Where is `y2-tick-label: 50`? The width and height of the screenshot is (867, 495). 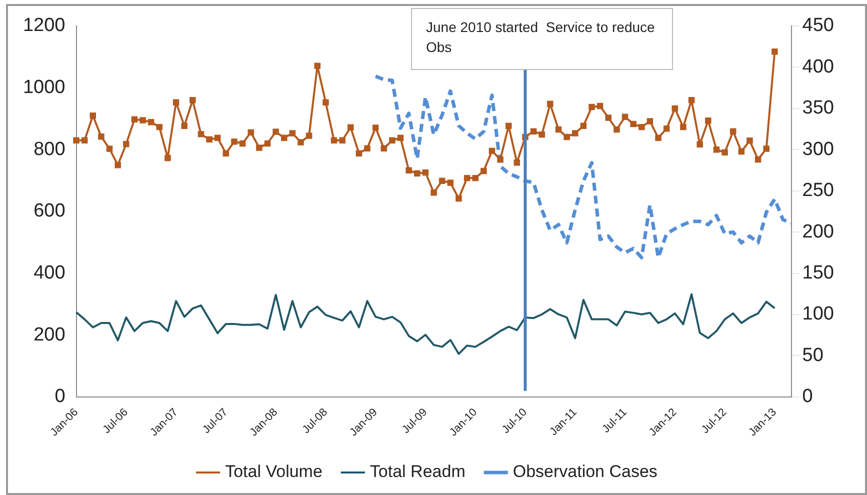 y2-tick-label: 50 is located at coordinates (813, 355).